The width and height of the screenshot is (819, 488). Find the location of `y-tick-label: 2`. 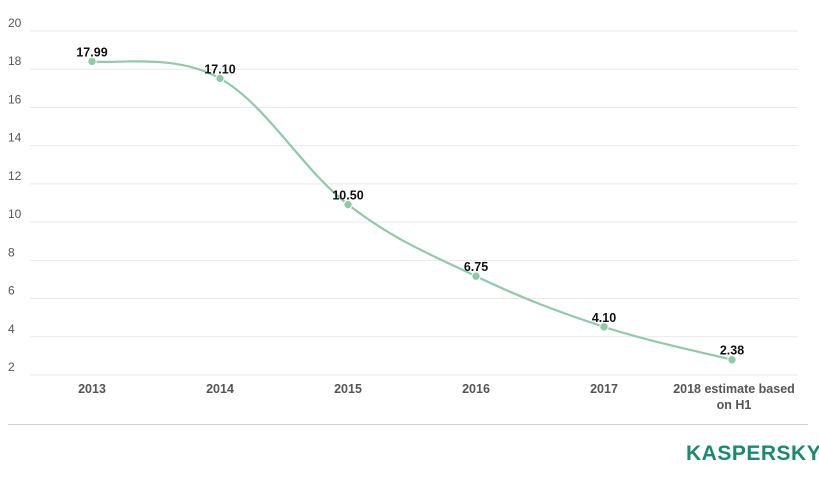

y-tick-label: 2 is located at coordinates (11, 367).